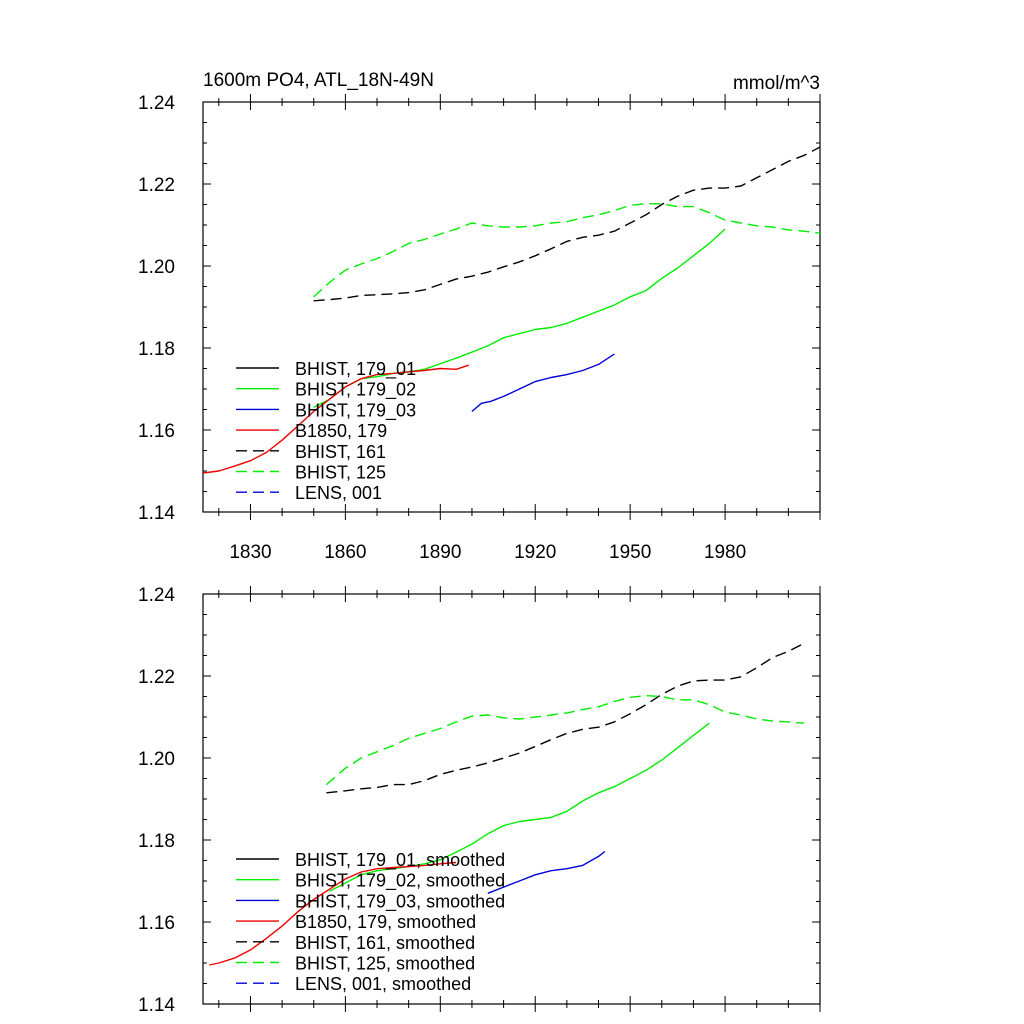 Image resolution: width=1024 pixels, height=1024 pixels. I want to click on legend-label: BHIST, 125, so click(340, 473).